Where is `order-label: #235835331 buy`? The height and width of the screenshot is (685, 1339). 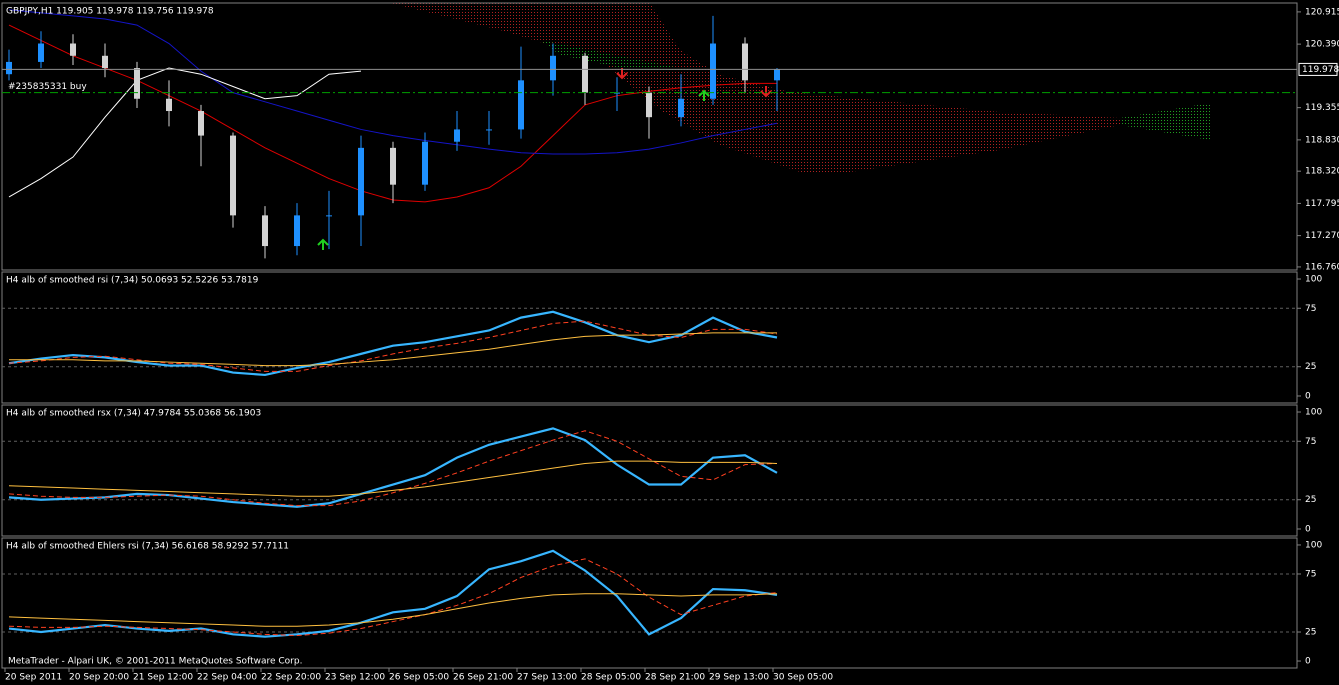 order-label: #235835331 buy is located at coordinates (47, 87).